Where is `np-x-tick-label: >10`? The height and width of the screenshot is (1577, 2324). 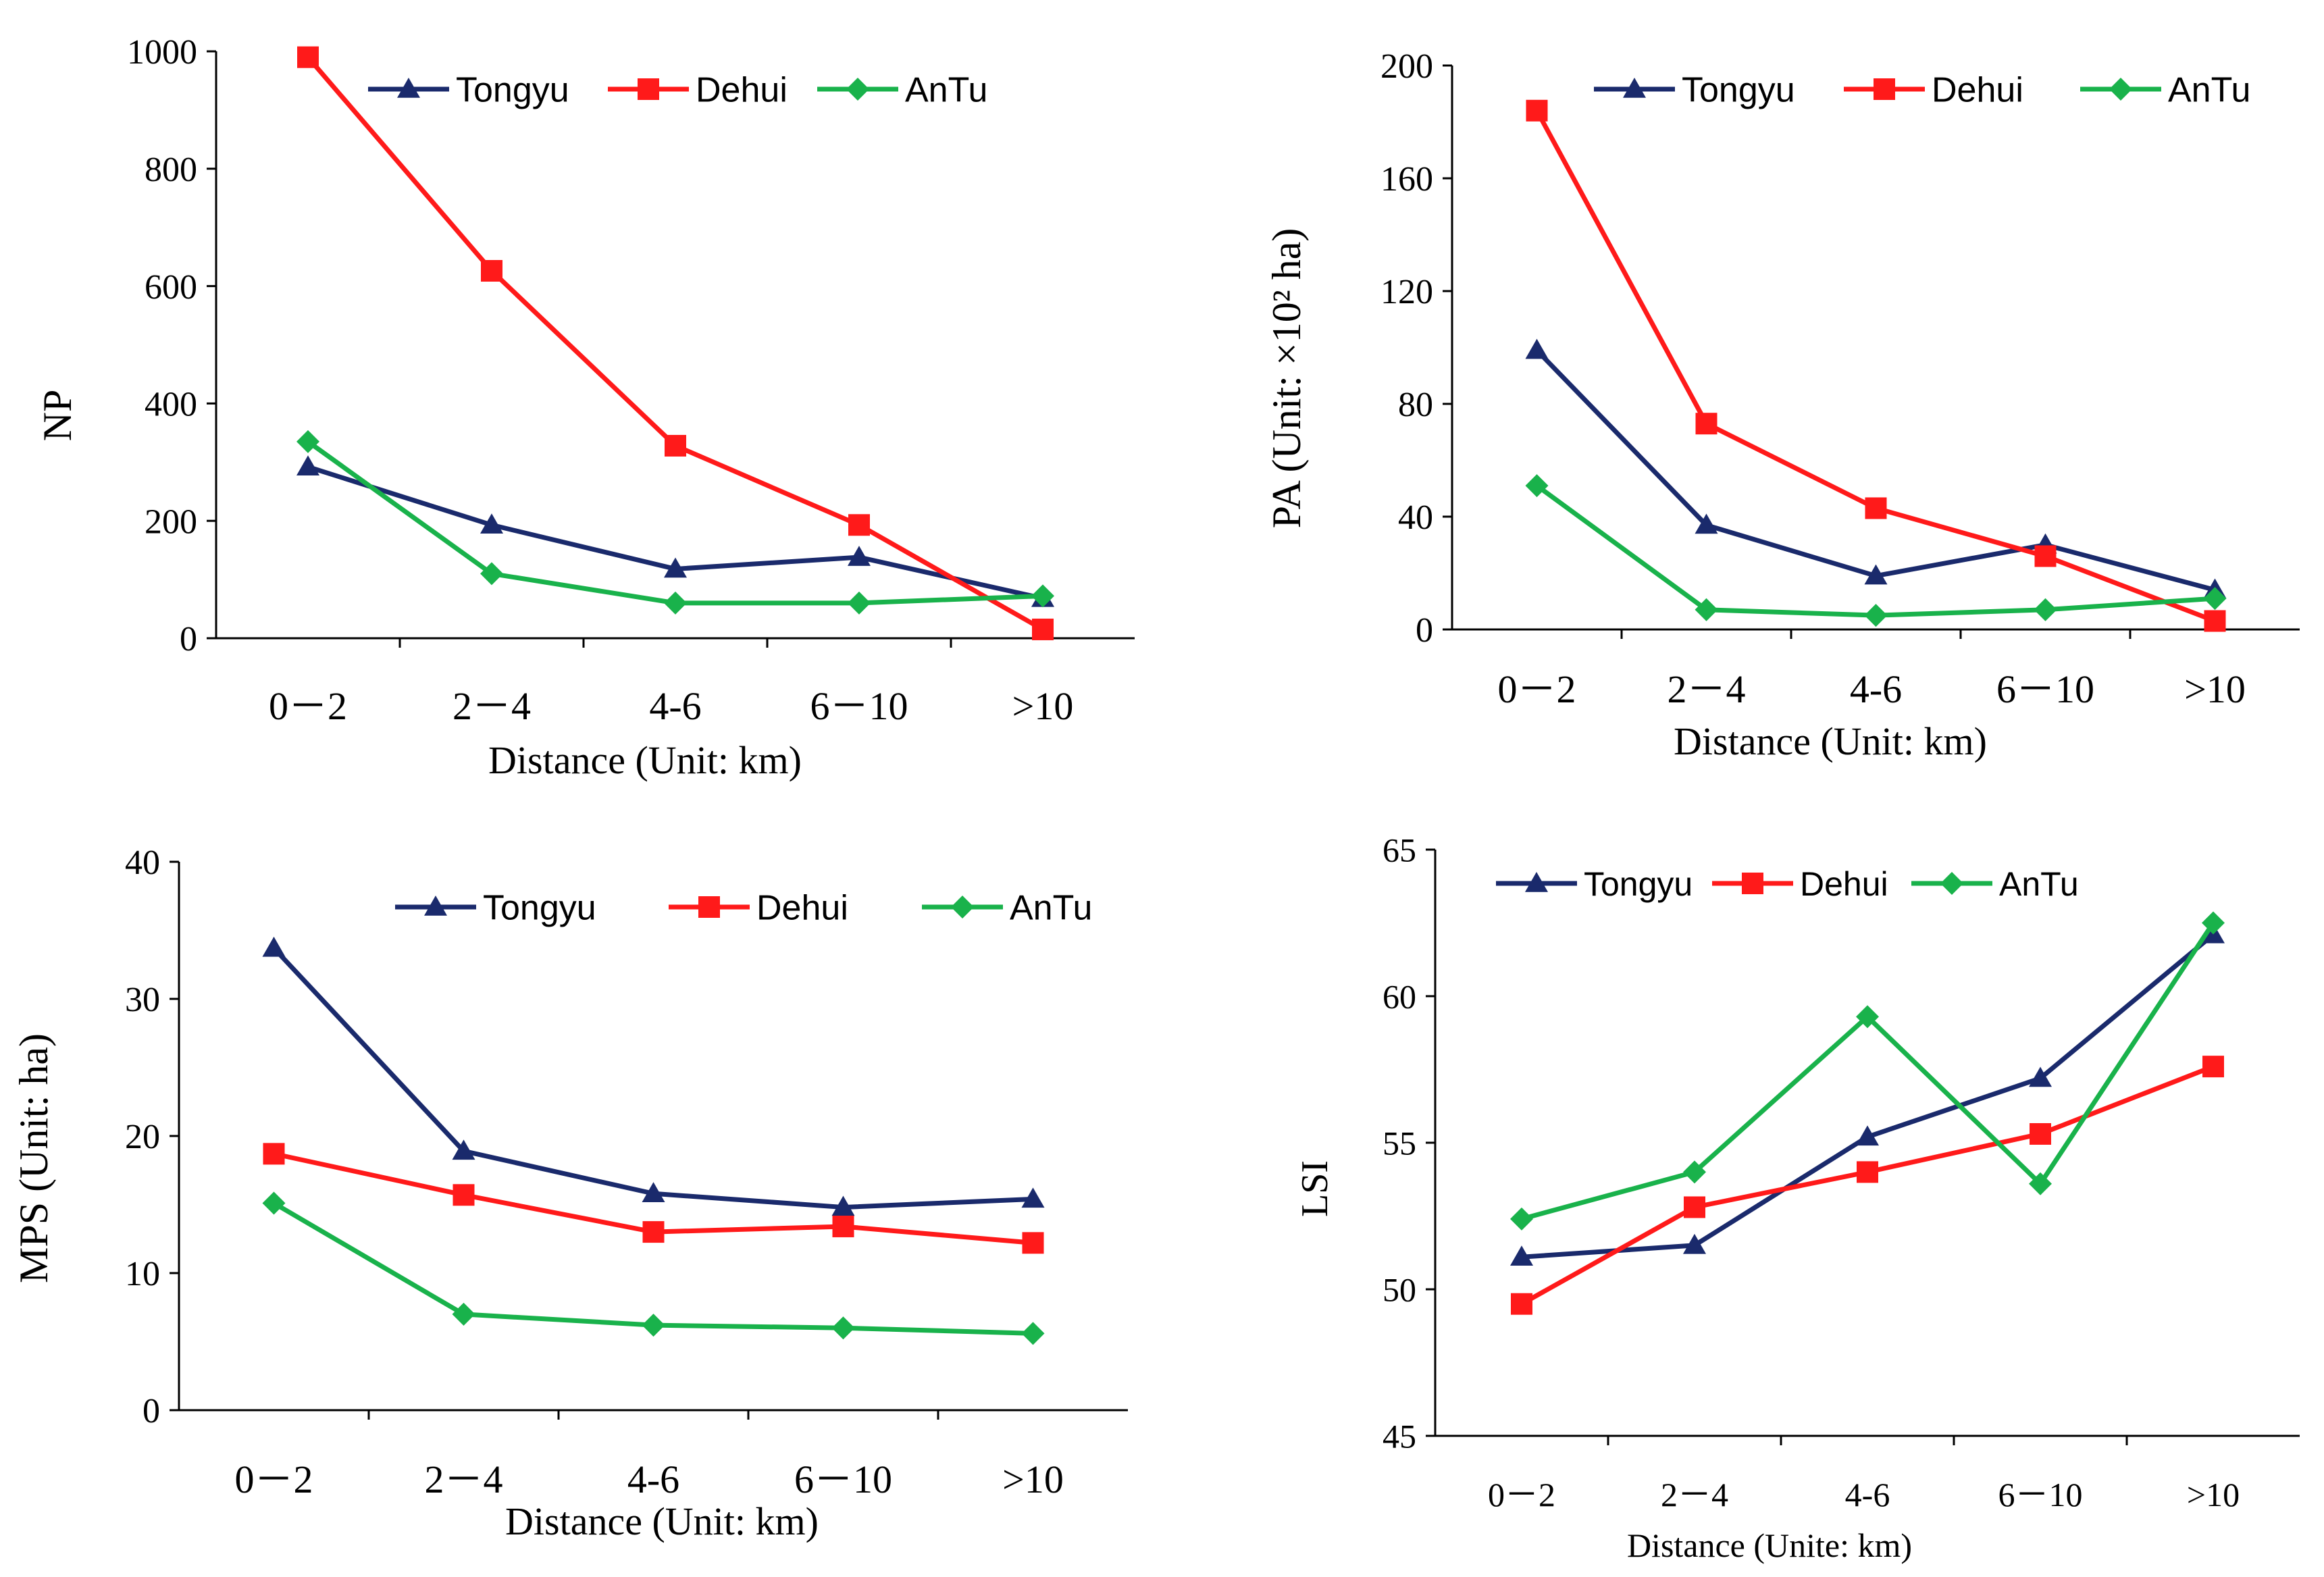 np-x-tick-label: >10 is located at coordinates (1043, 706).